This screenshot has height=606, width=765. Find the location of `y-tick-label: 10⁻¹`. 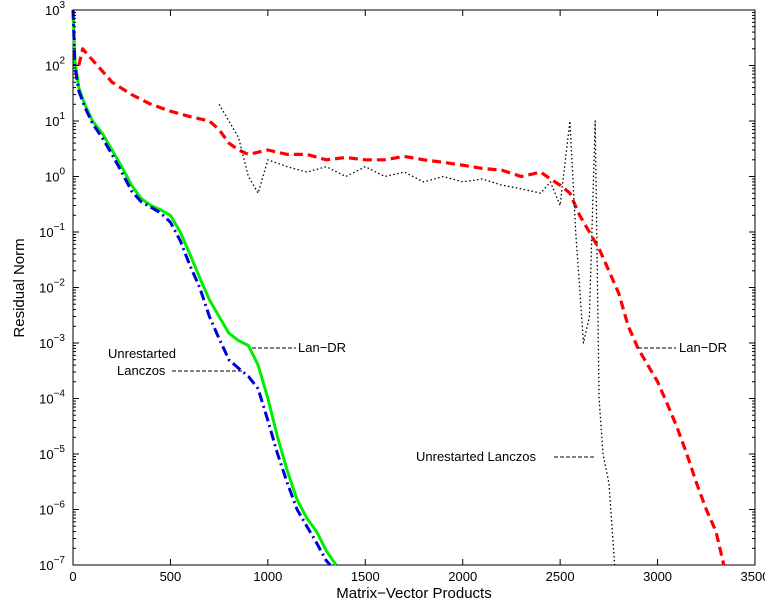

y-tick-label: 10⁻¹ is located at coordinates (52, 231).